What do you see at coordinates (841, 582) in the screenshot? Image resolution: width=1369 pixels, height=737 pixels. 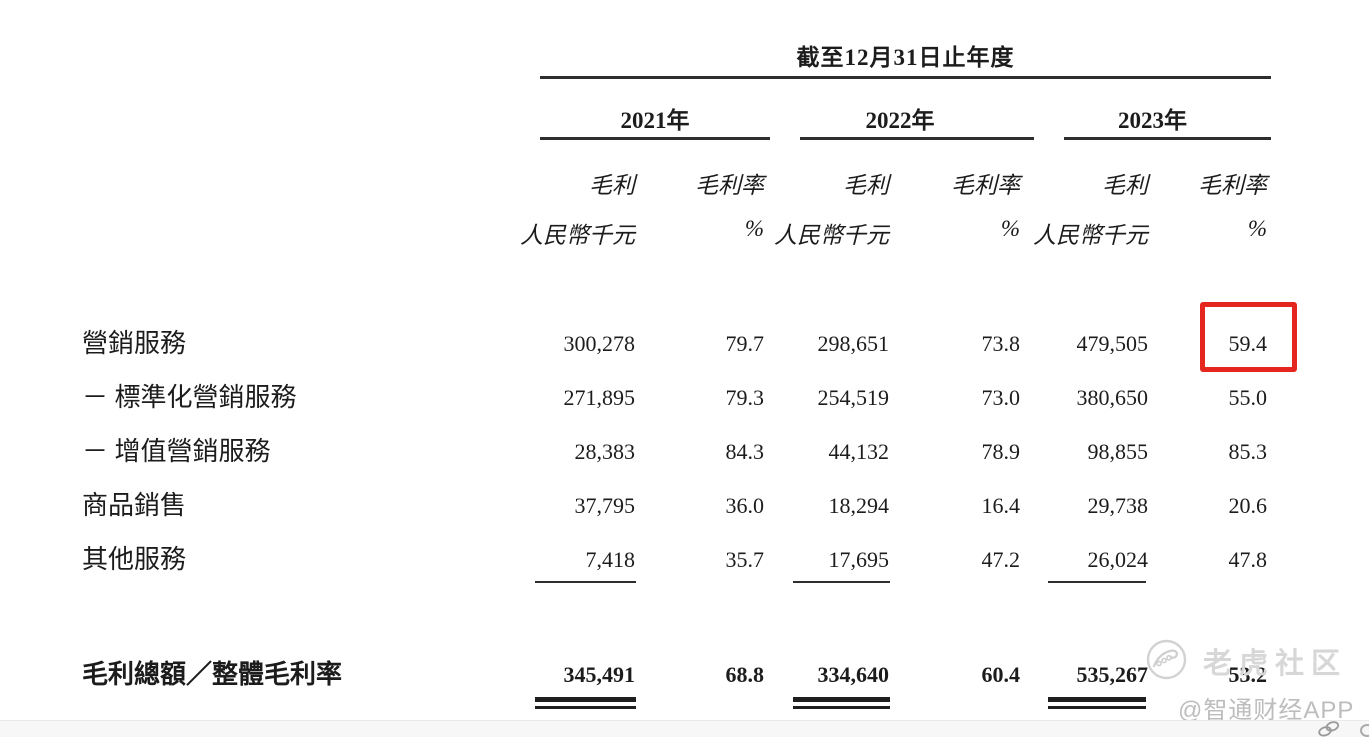 I see `body-rule-2022` at bounding box center [841, 582].